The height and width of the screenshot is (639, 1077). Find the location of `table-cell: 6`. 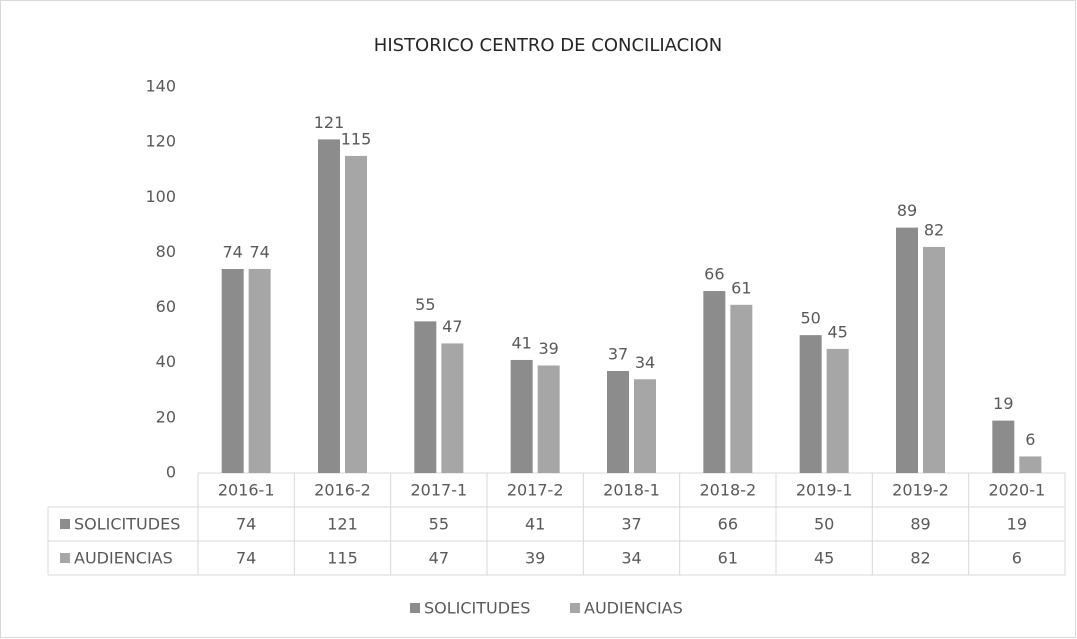

table-cell: 6 is located at coordinates (1017, 558).